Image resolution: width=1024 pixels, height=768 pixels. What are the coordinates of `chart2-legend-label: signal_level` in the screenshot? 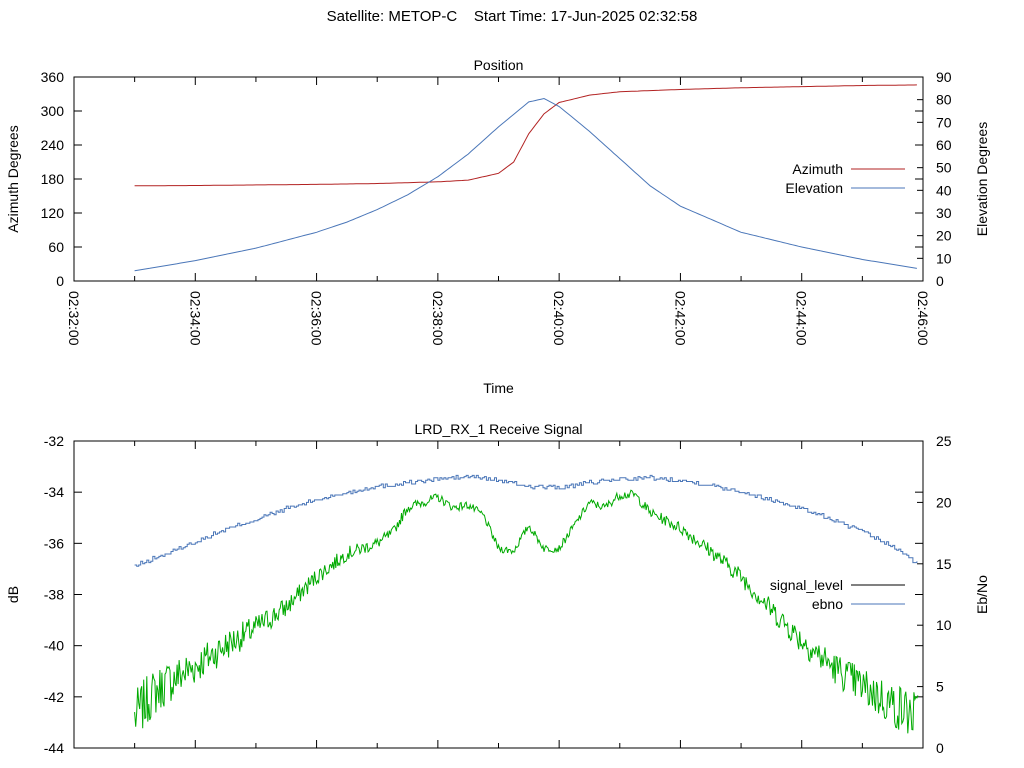 It's located at (806, 585).